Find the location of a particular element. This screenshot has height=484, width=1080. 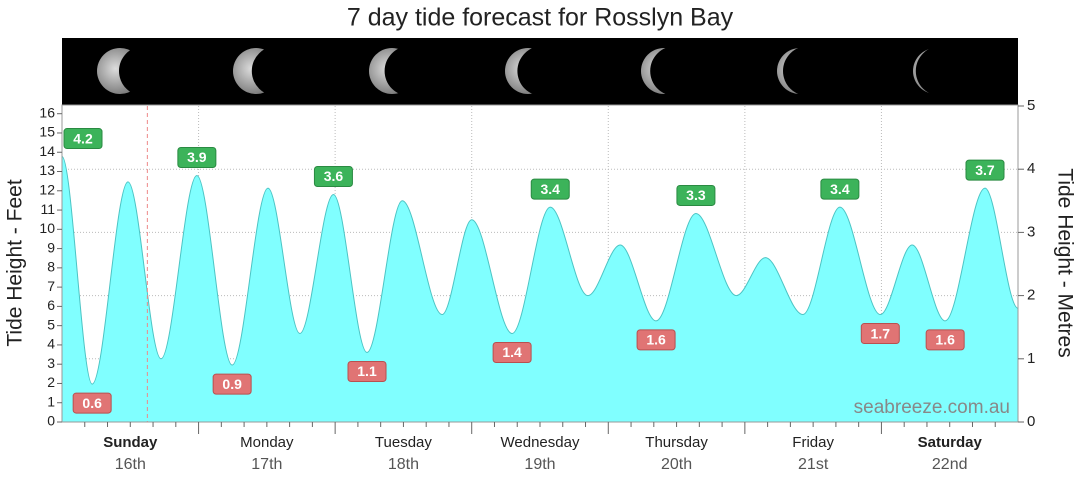

data-label: 1.1 is located at coordinates (367, 371).